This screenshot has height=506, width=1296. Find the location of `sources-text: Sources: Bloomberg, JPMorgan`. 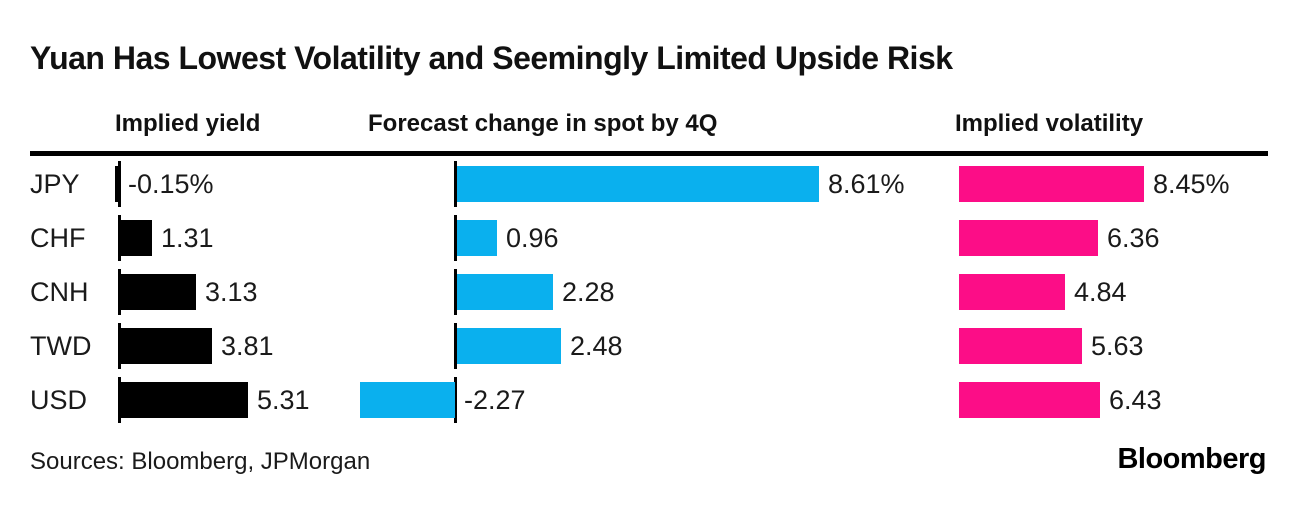

sources-text: Sources: Bloomberg, JPMorgan is located at coordinates (200, 461).